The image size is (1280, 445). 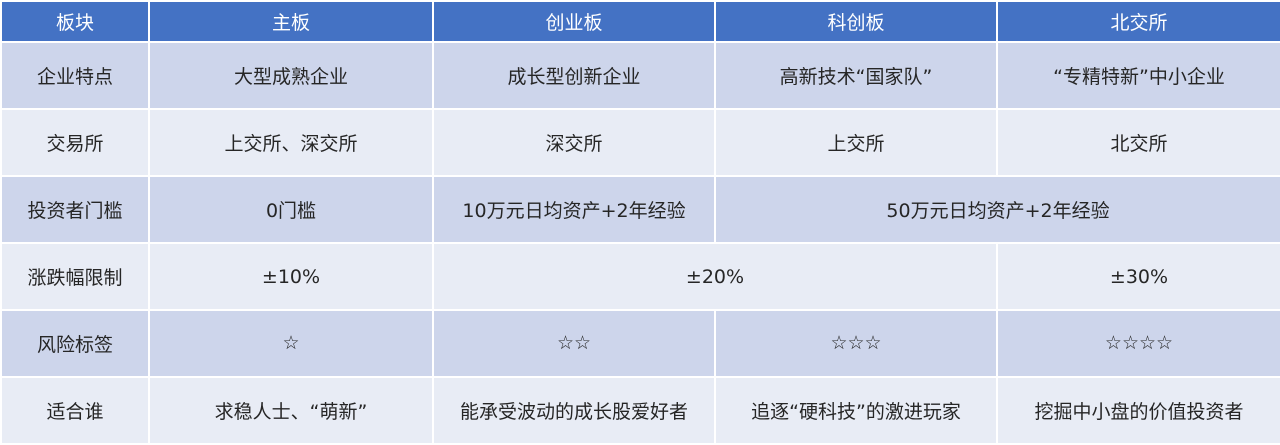 What do you see at coordinates (75, 22) in the screenshot?
I see `header-cell: 板块` at bounding box center [75, 22].